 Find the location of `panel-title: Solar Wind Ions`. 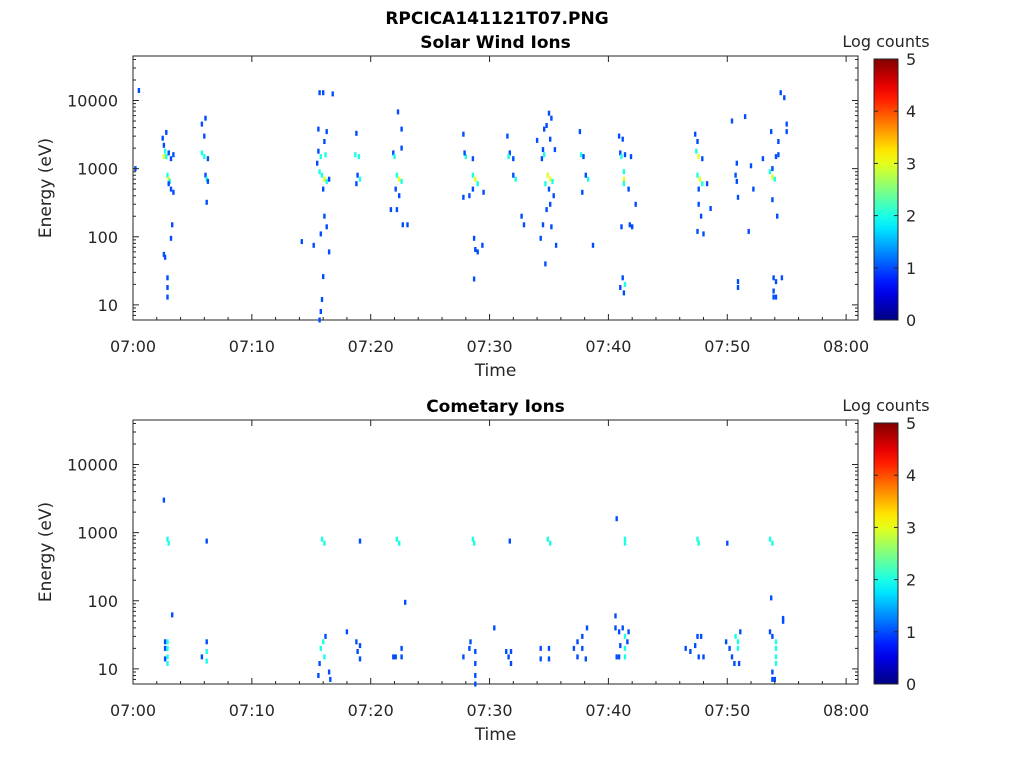

panel-title: Solar Wind Ions is located at coordinates (495, 43).